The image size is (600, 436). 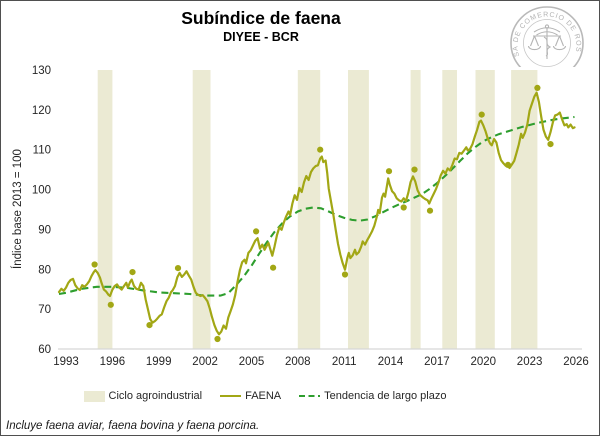 I want to click on y-tick-label: 60, so click(x=44, y=350).